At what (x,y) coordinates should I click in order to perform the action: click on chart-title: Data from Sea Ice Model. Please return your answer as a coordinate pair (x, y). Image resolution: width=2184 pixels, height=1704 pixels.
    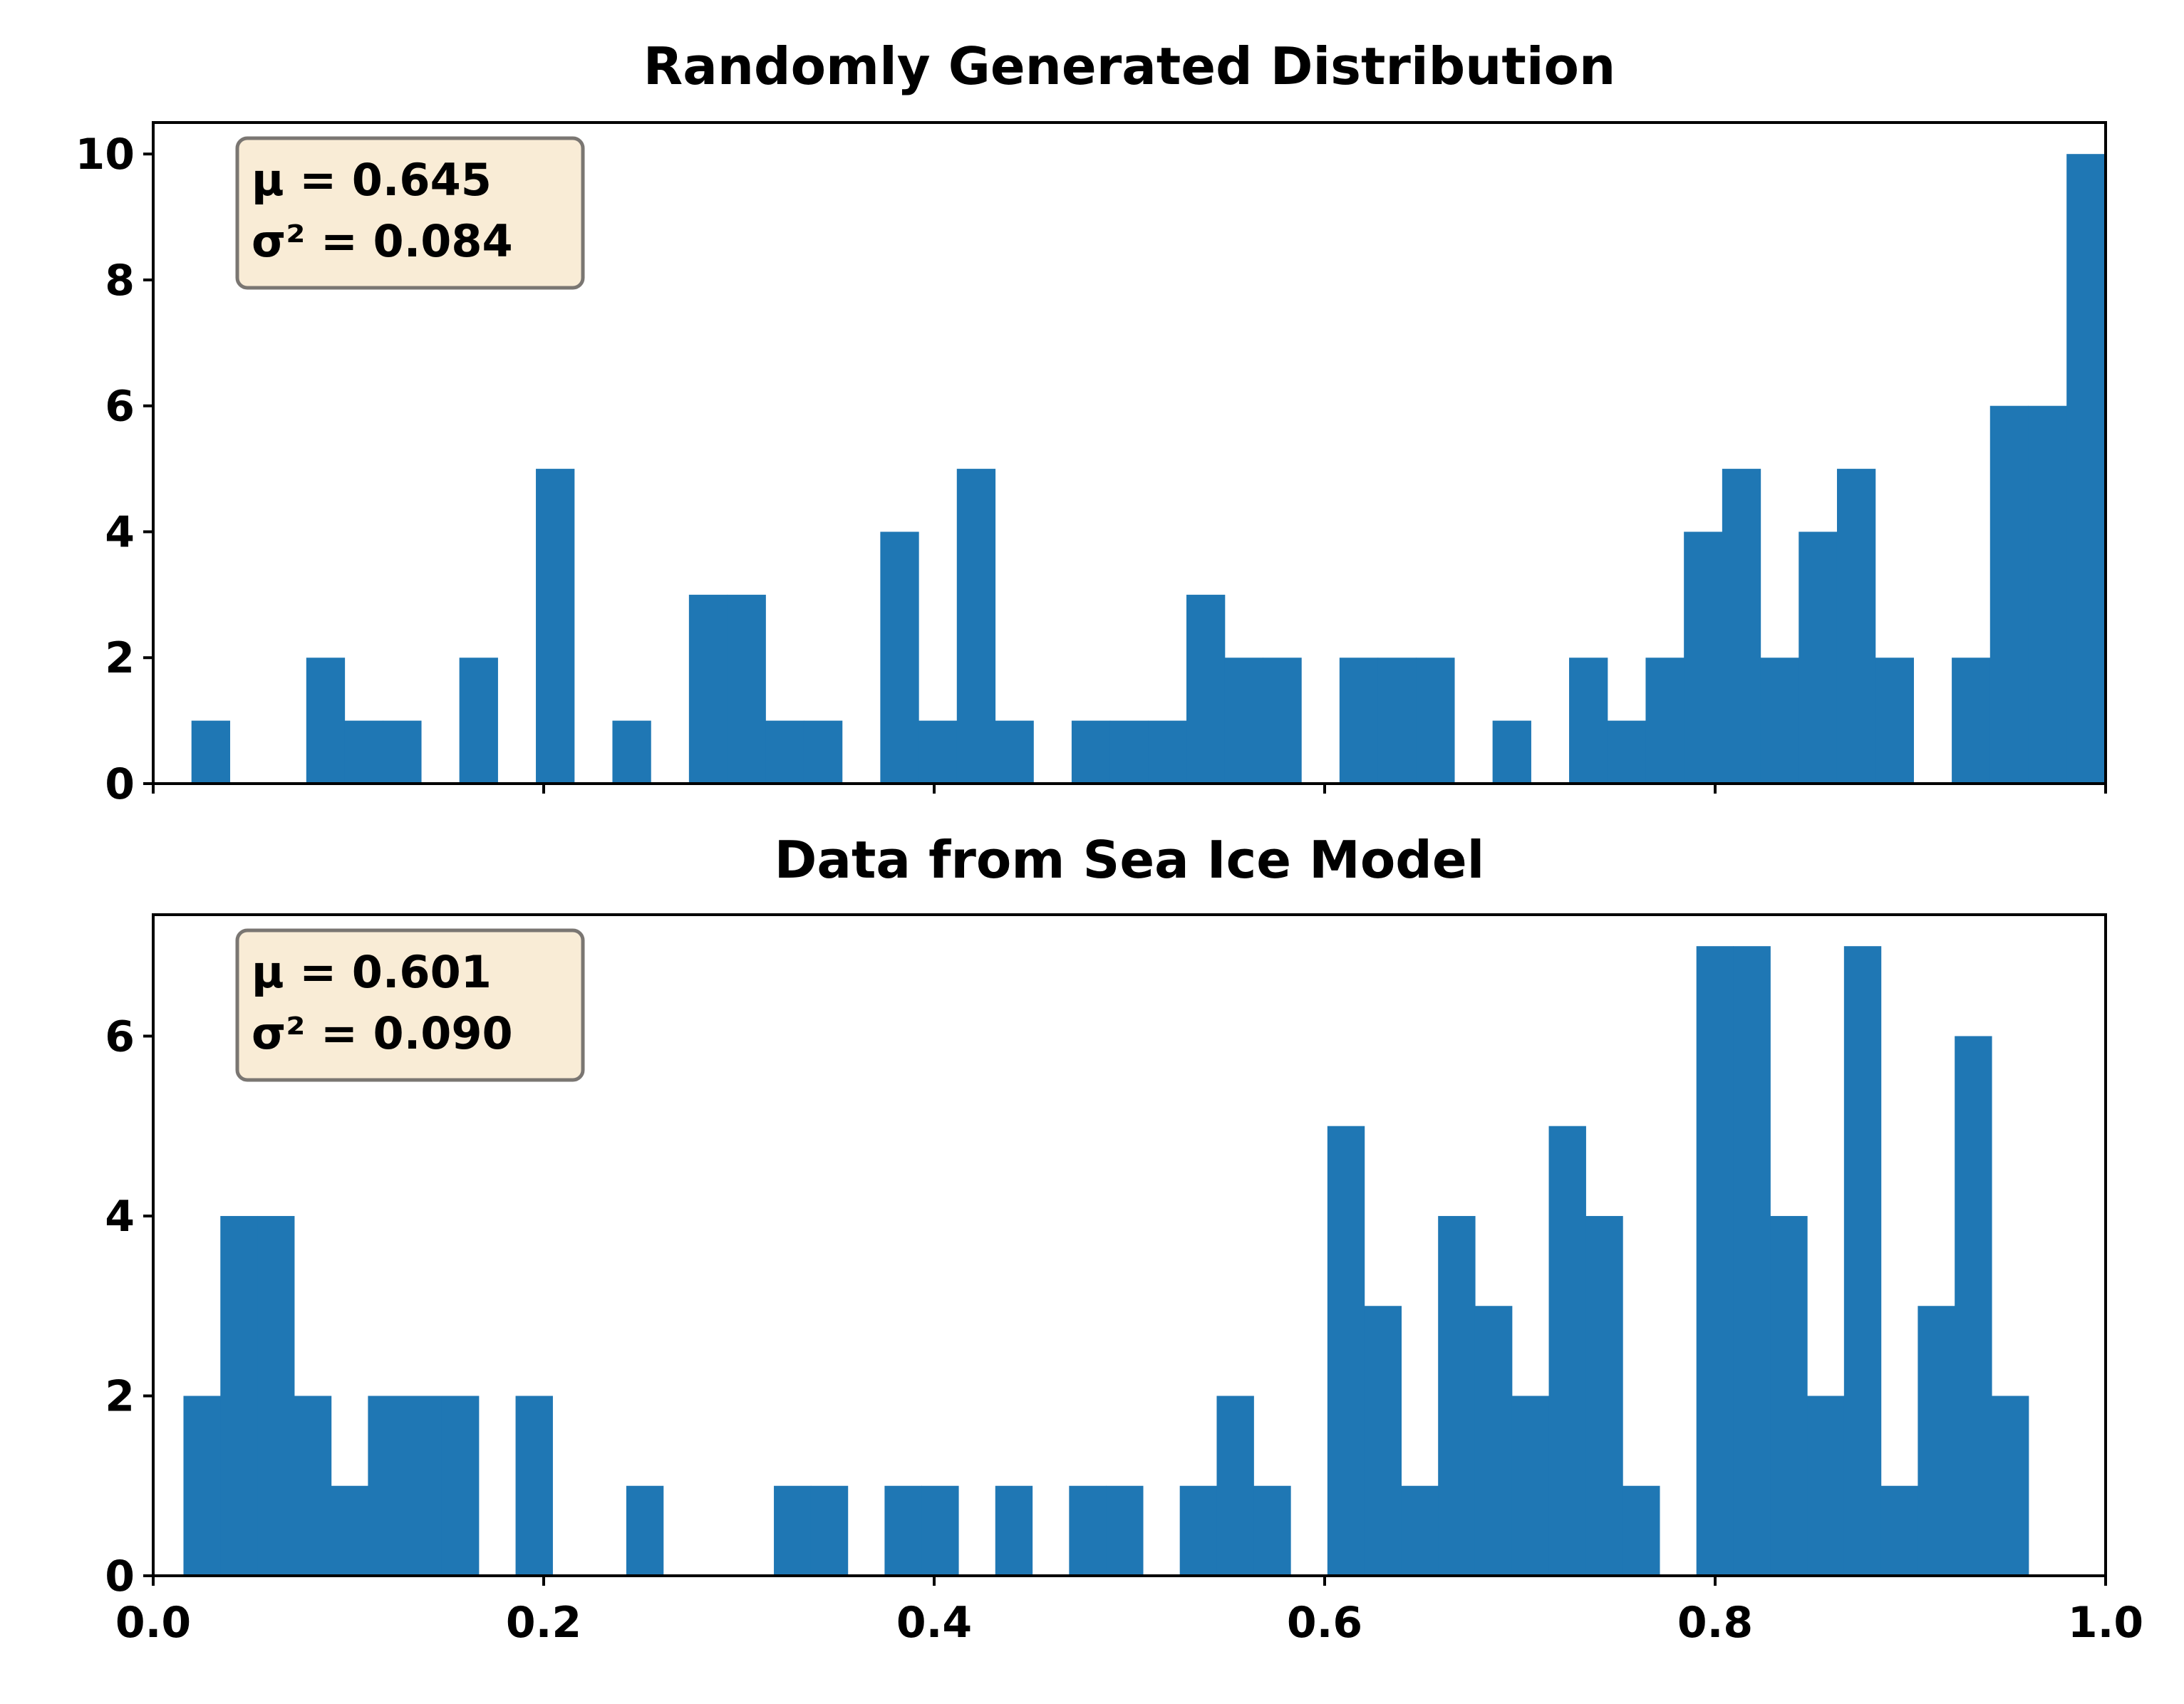
    Looking at the image, I should click on (1130, 860).